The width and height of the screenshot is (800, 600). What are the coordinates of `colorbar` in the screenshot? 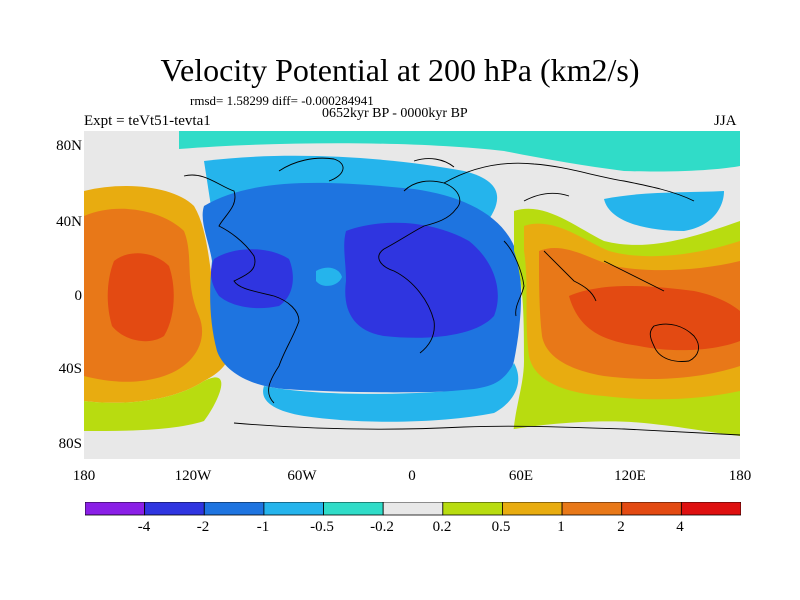 It's located at (413, 509).